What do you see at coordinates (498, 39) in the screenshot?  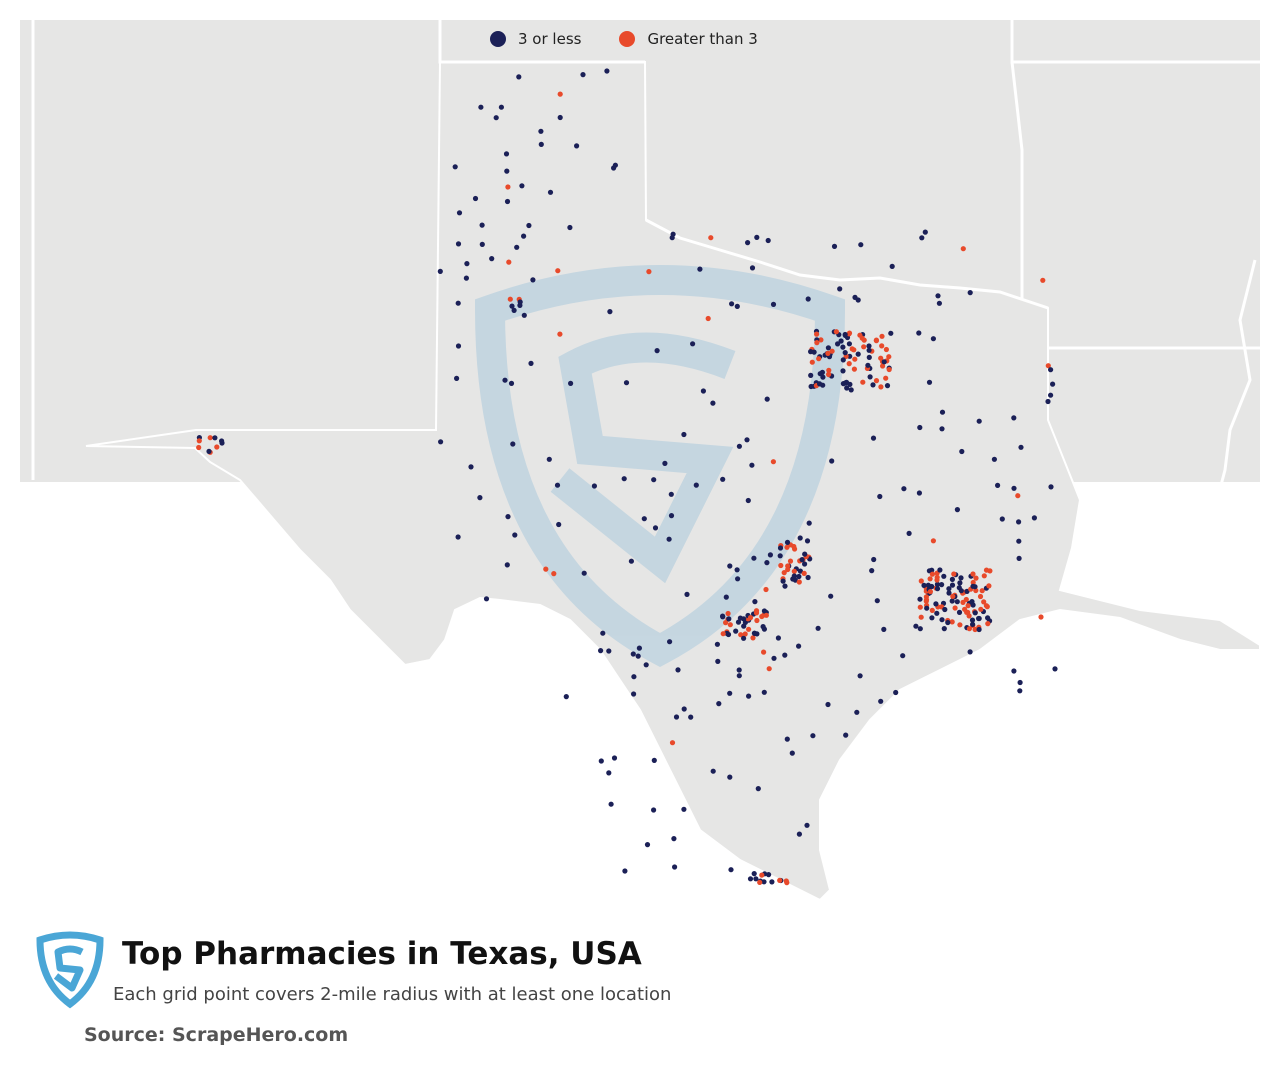 I see `legend-dot-low` at bounding box center [498, 39].